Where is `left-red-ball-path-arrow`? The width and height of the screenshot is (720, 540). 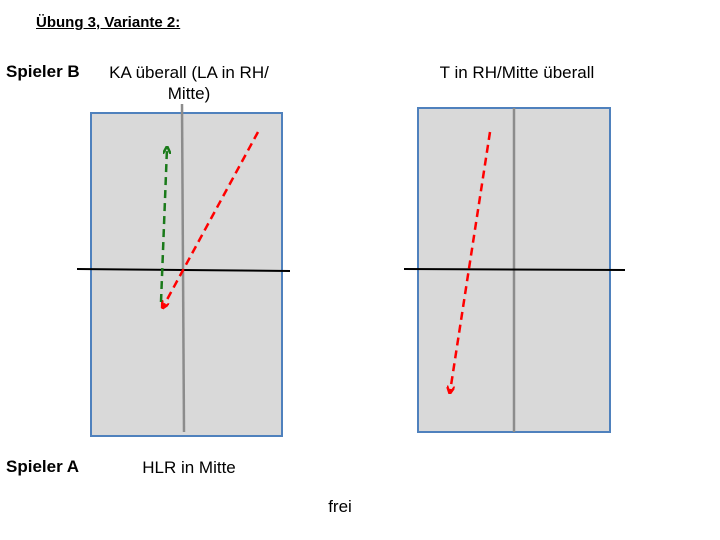 left-red-ball-path-arrow is located at coordinates (211, 219).